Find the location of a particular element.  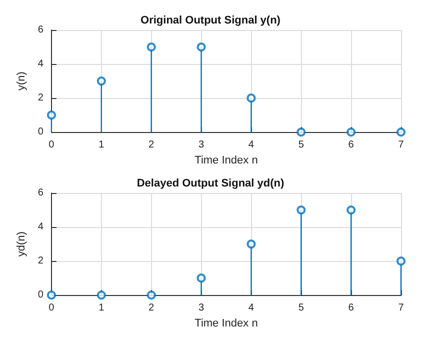

y-axis-title: yd(n) is located at coordinates (22, 244).